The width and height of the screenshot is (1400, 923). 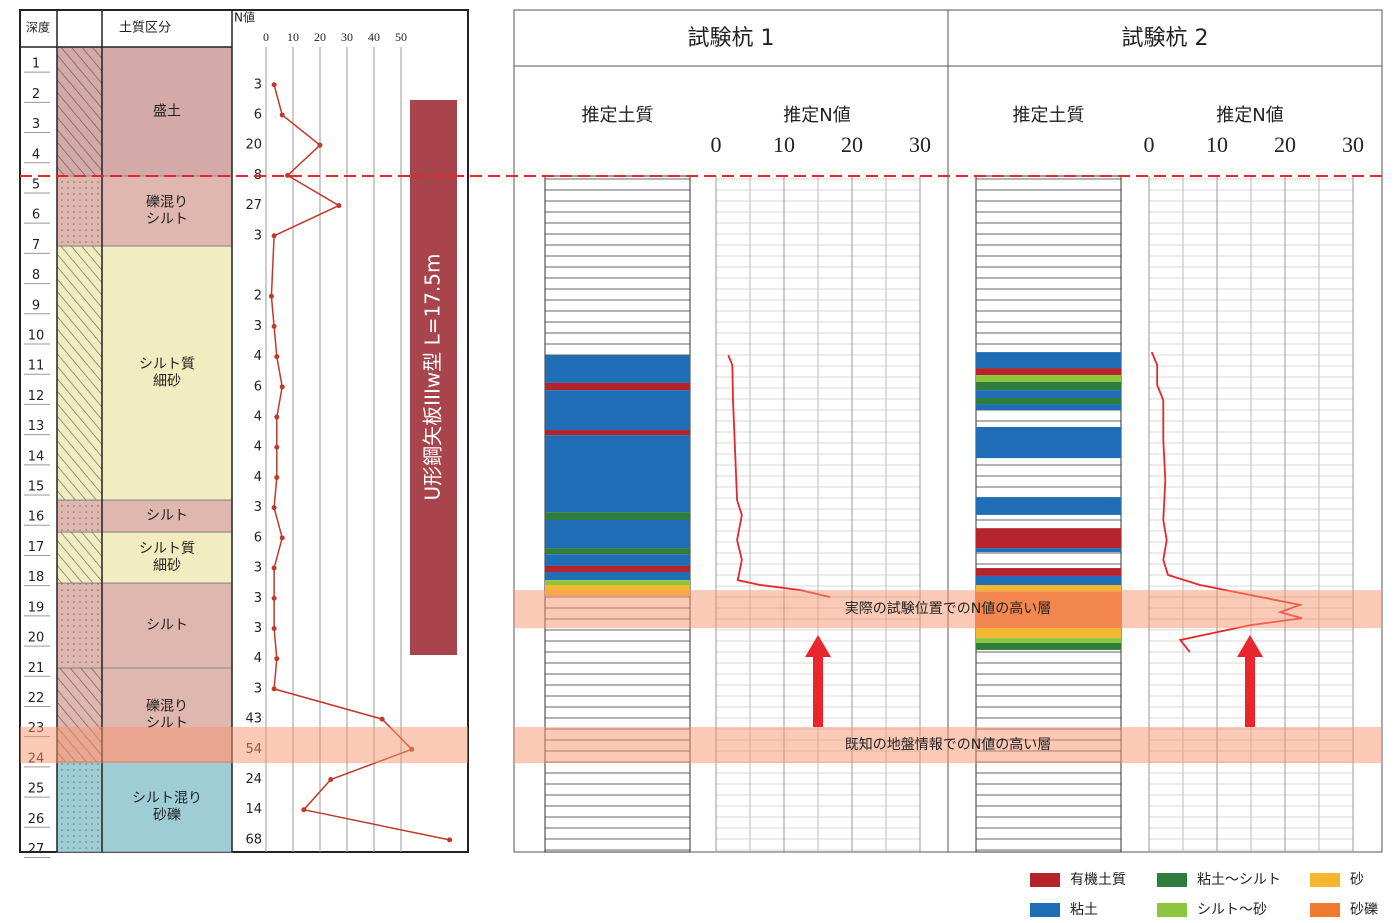 What do you see at coordinates (1149, 144) in the screenshot?
I see `x-tick-label: 0` at bounding box center [1149, 144].